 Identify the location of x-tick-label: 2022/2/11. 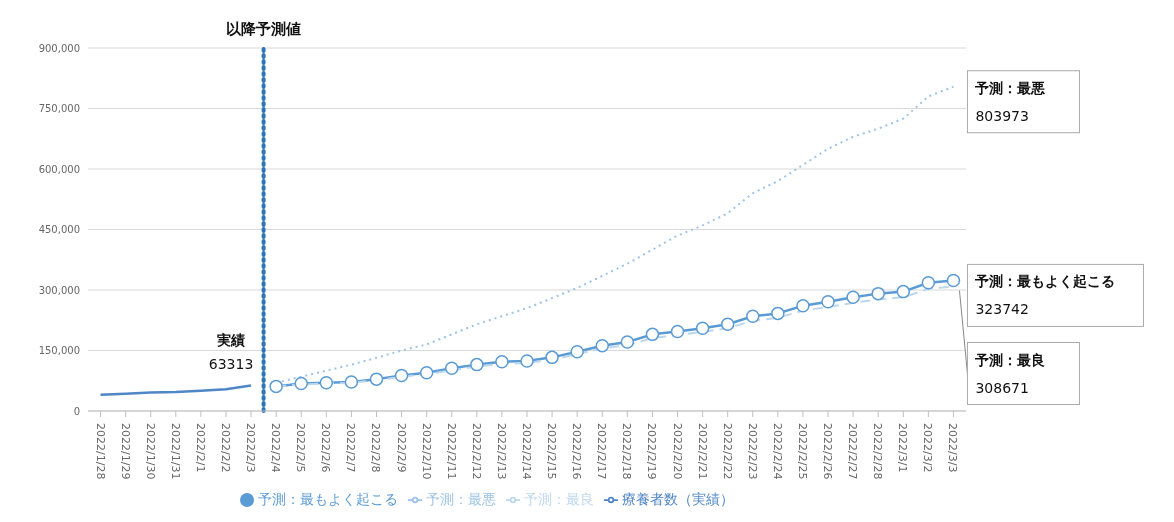
(451, 451).